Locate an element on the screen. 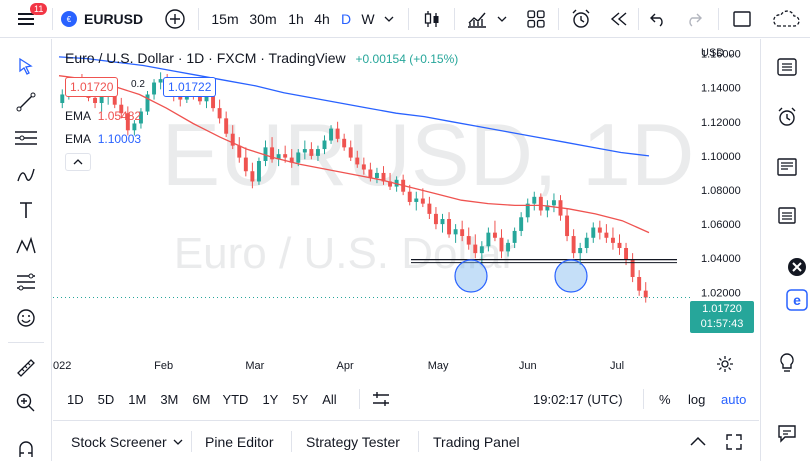 The height and width of the screenshot is (463, 810). replay-button is located at coordinates (619, 19).